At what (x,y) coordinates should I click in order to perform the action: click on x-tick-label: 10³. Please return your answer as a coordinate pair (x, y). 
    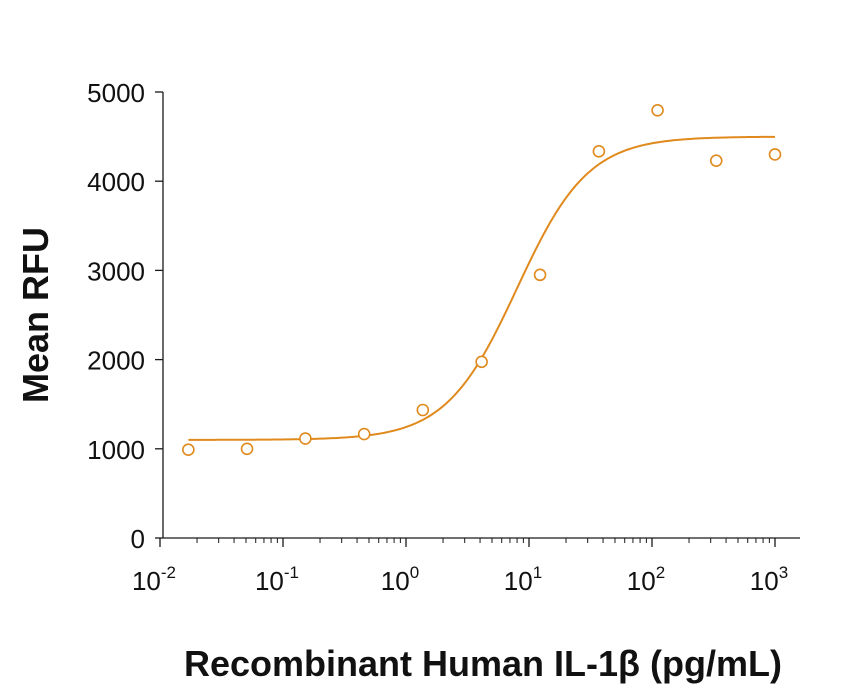
    Looking at the image, I should click on (769, 579).